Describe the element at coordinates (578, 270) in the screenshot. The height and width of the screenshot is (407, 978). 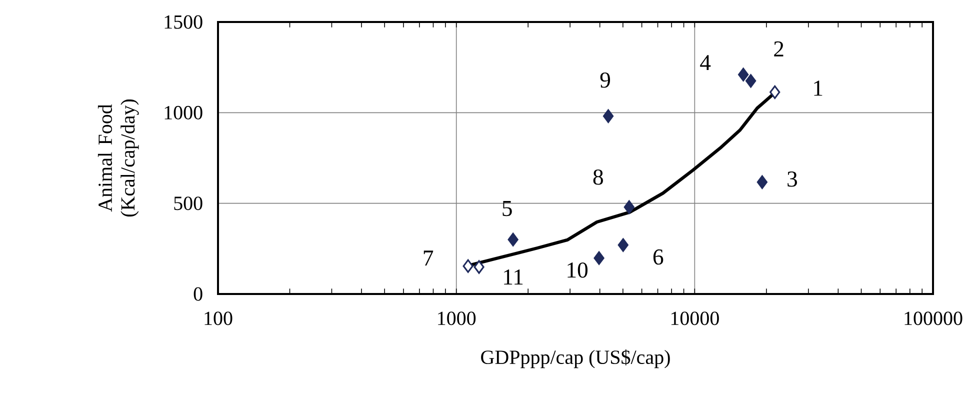
I see `annotation: 10` at that location.